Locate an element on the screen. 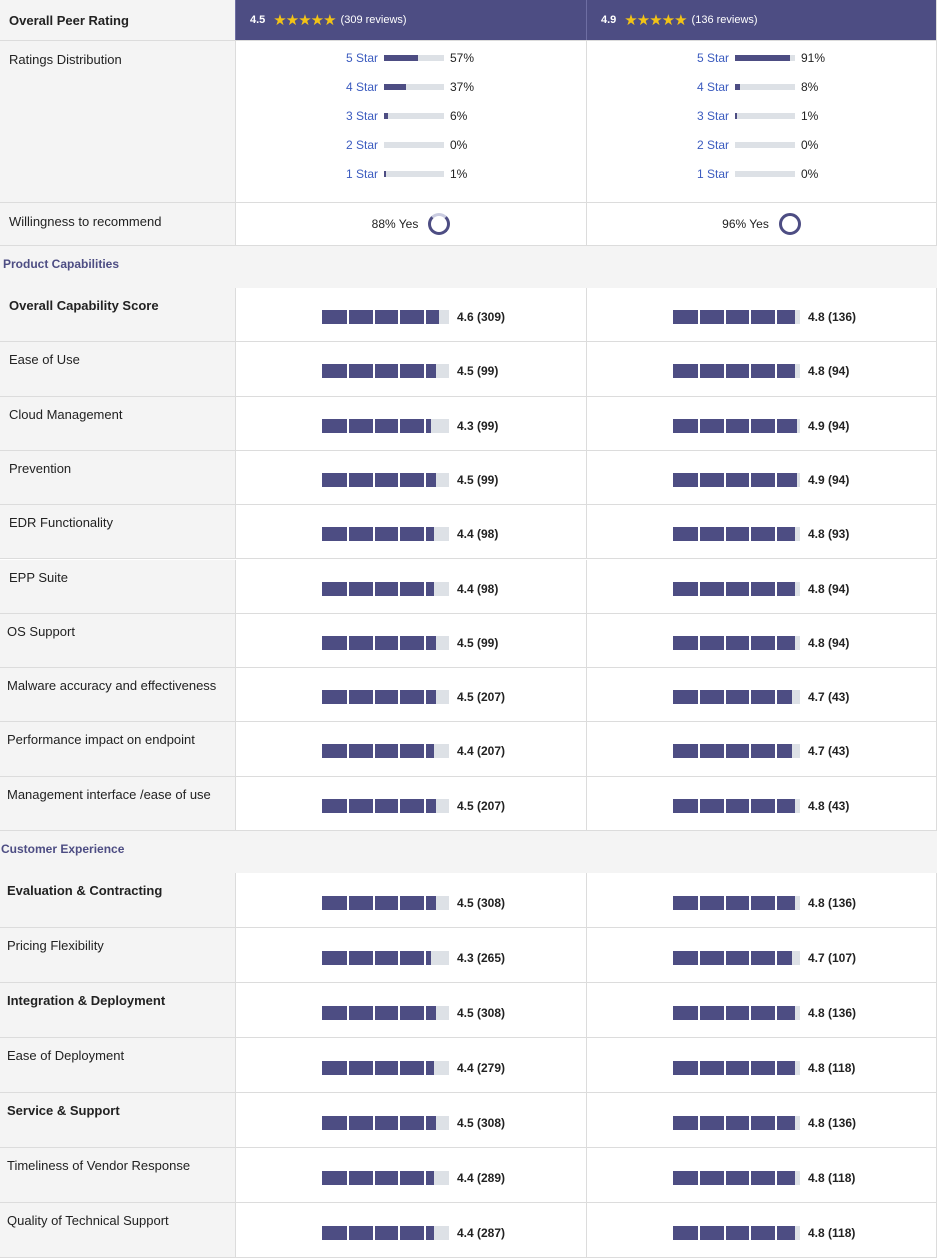  score-text: 4.8 (136) is located at coordinates (832, 903).